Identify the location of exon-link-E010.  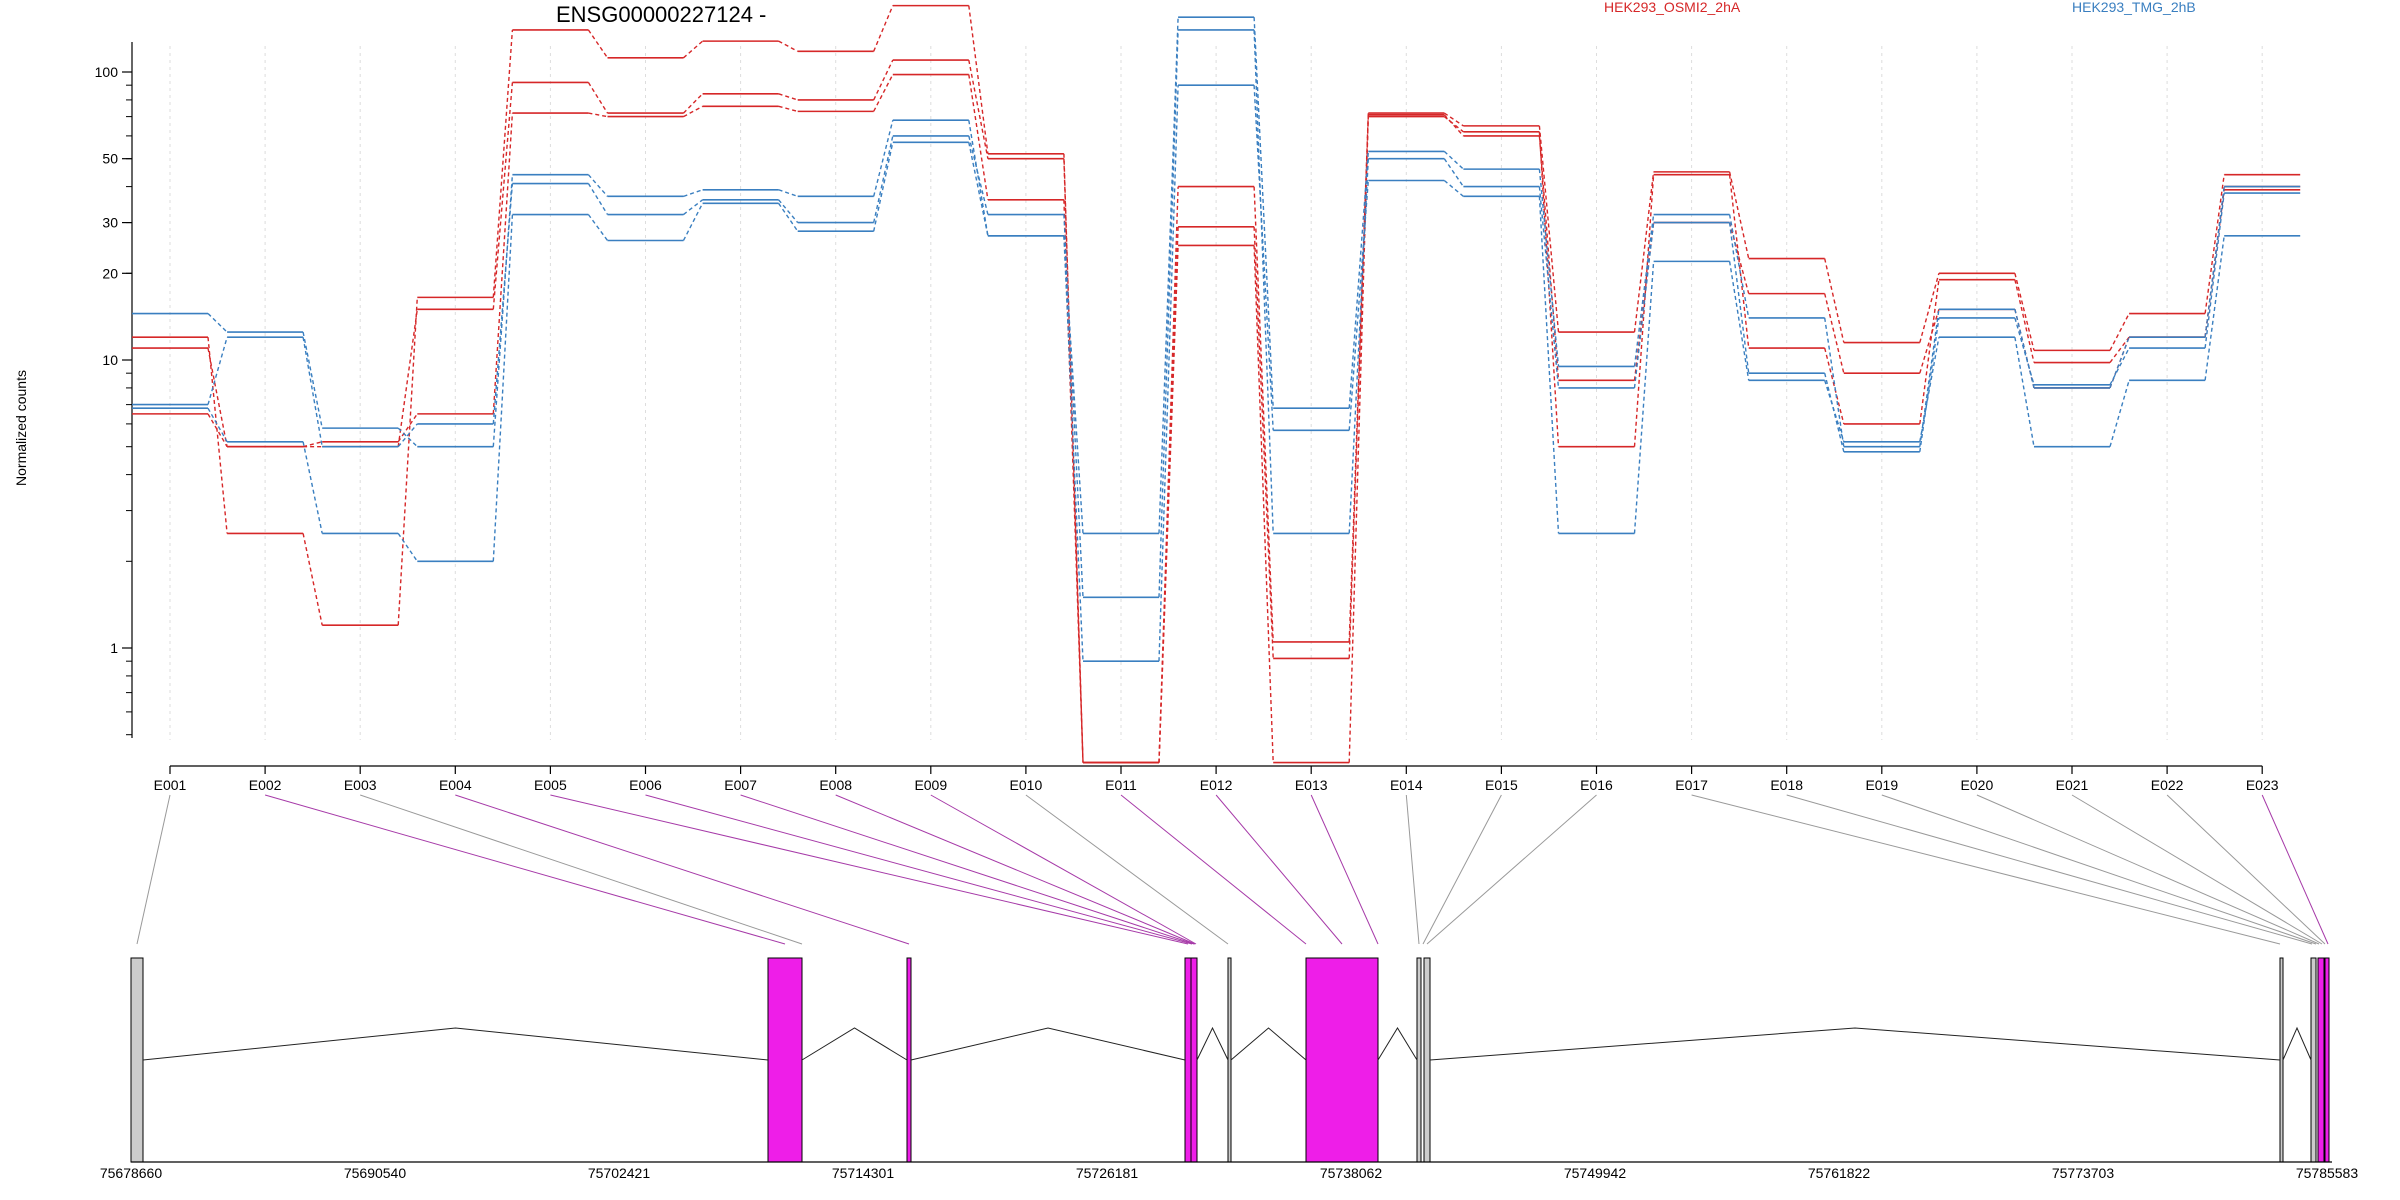
(1127, 869).